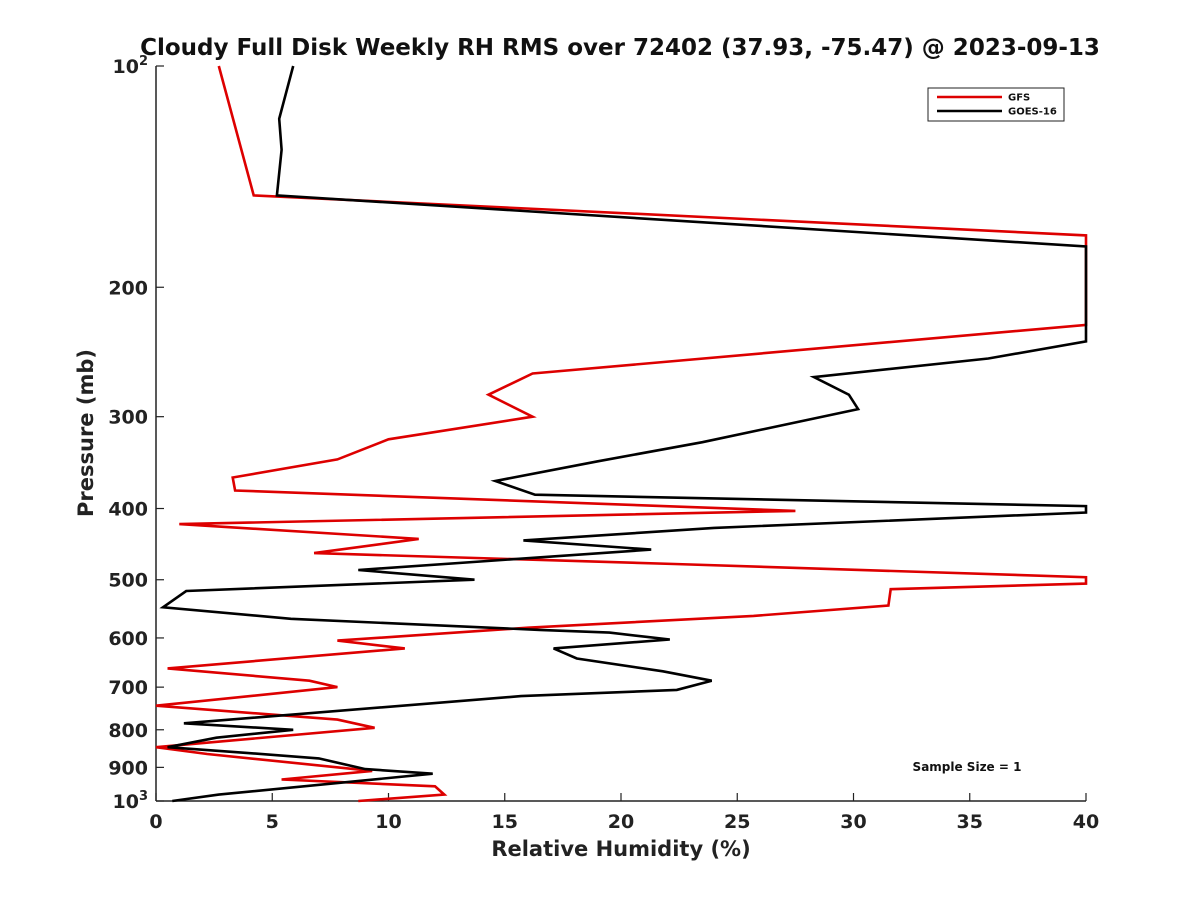 The width and height of the screenshot is (1200, 900). Describe the element at coordinates (128, 581) in the screenshot. I see `y-tick-label: 500` at that location.